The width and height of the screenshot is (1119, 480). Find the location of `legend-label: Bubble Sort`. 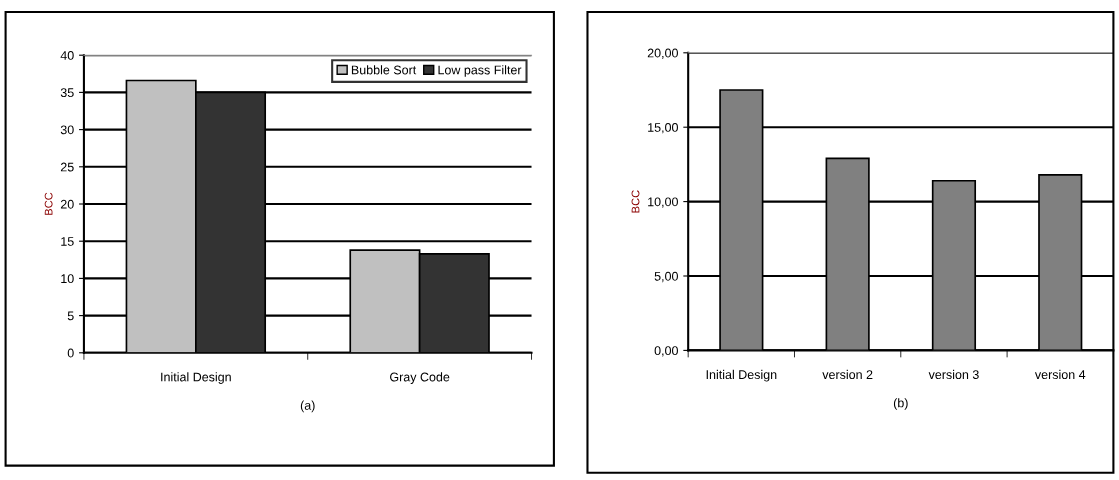

legend-label: Bubble Sort is located at coordinates (384, 70).